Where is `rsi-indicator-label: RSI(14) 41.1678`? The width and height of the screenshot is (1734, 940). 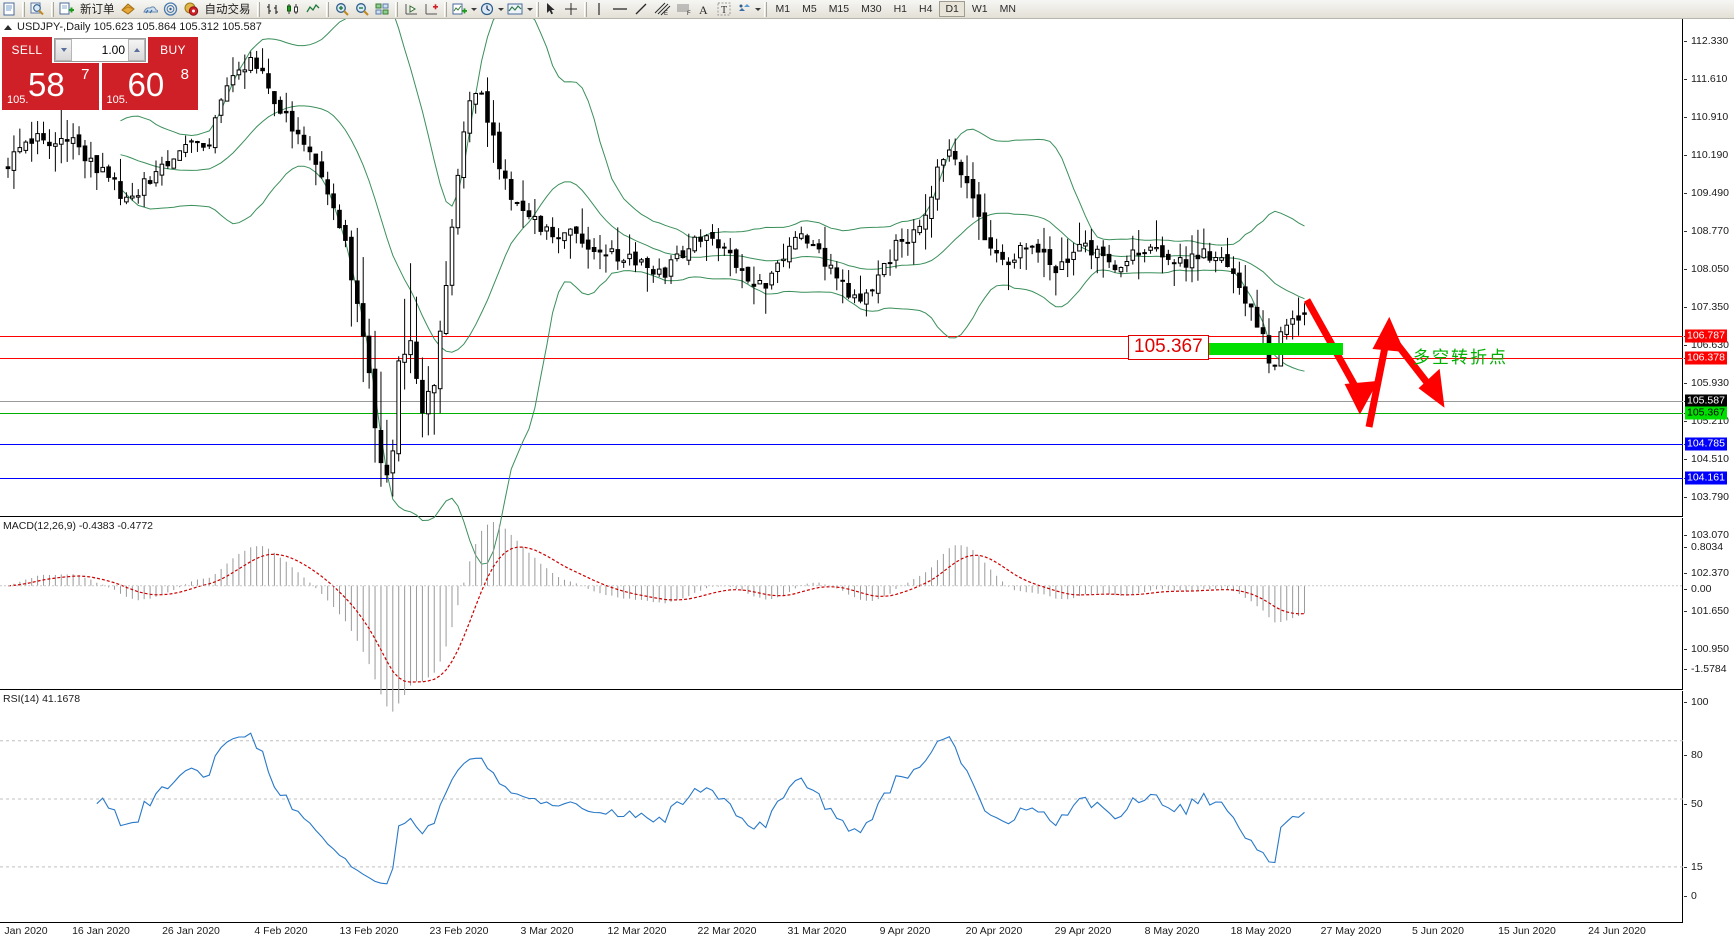
rsi-indicator-label: RSI(14) 41.1678 is located at coordinates (42, 699).